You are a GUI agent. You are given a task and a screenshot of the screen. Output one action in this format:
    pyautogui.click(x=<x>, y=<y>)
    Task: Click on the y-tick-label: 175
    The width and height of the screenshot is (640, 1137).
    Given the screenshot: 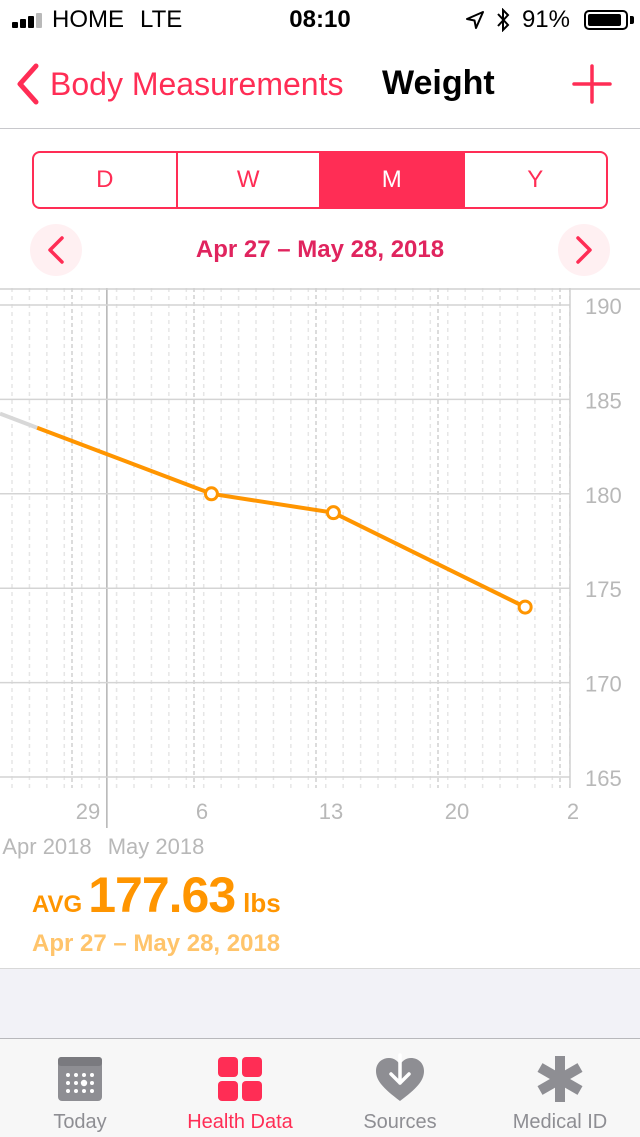 What is the action you would take?
    pyautogui.click(x=603, y=589)
    